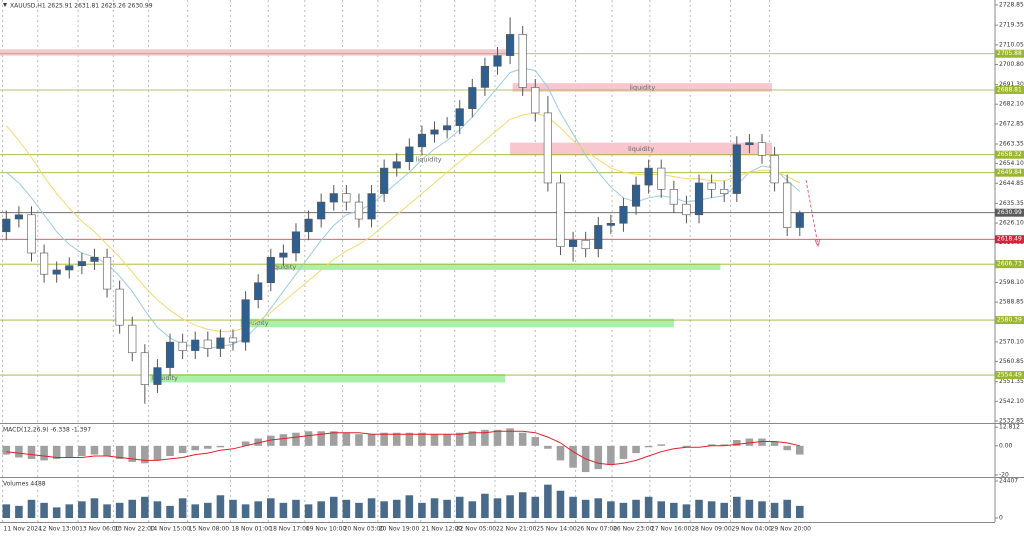 This screenshot has width=1024, height=536. Describe the element at coordinates (5, 5) in the screenshot. I see `symbol-icon` at that location.